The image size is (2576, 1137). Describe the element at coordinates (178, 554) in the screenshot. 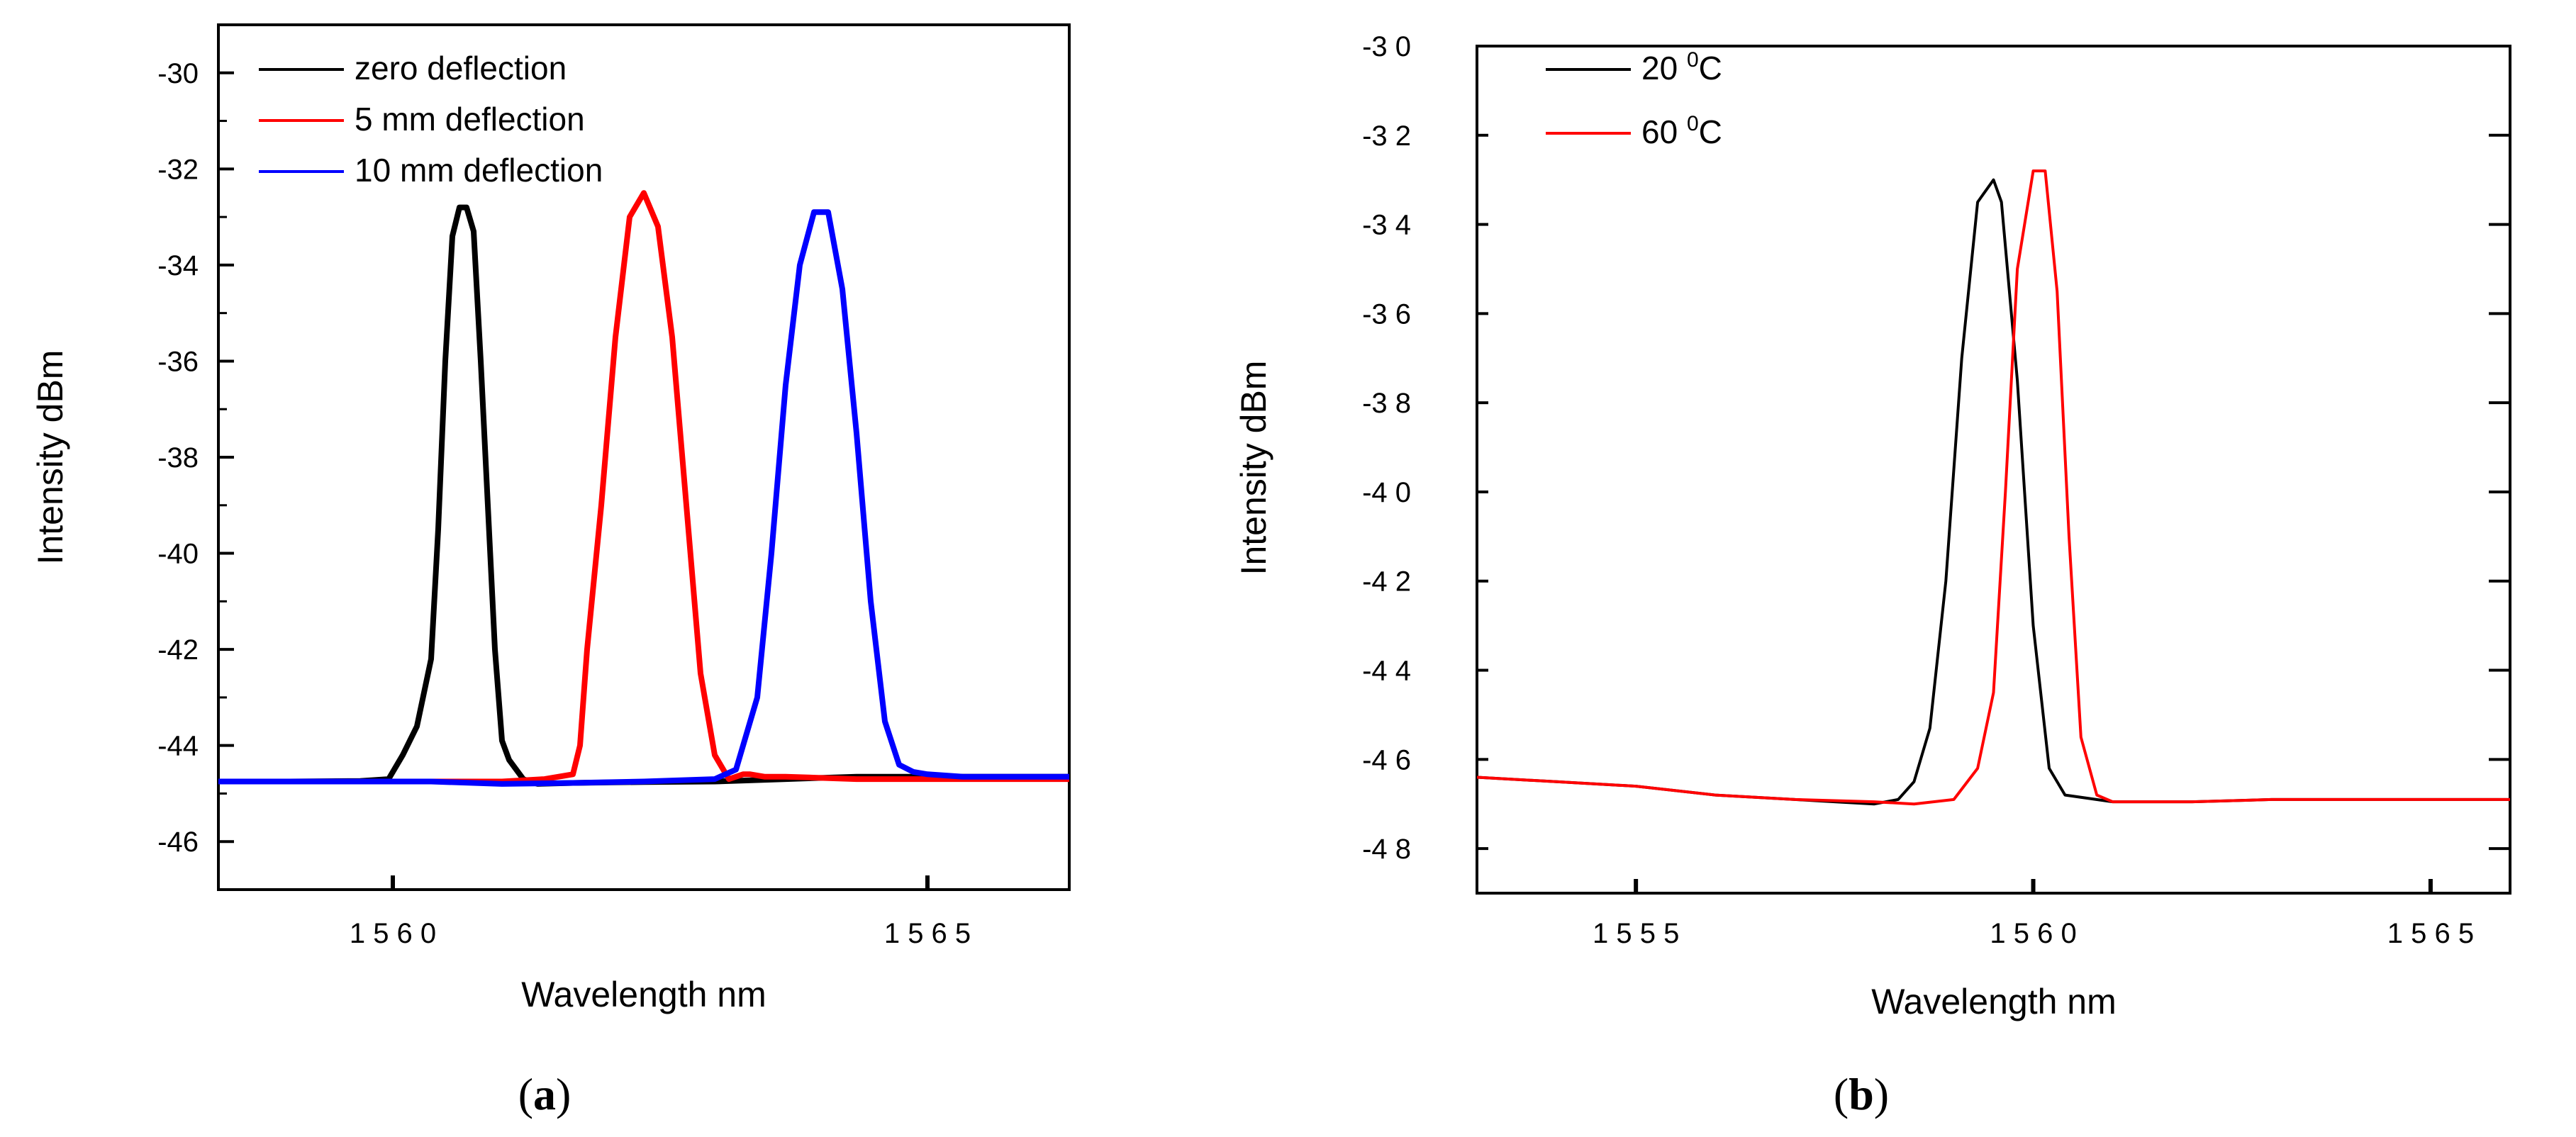

I see `y-tick-label: -40` at that location.